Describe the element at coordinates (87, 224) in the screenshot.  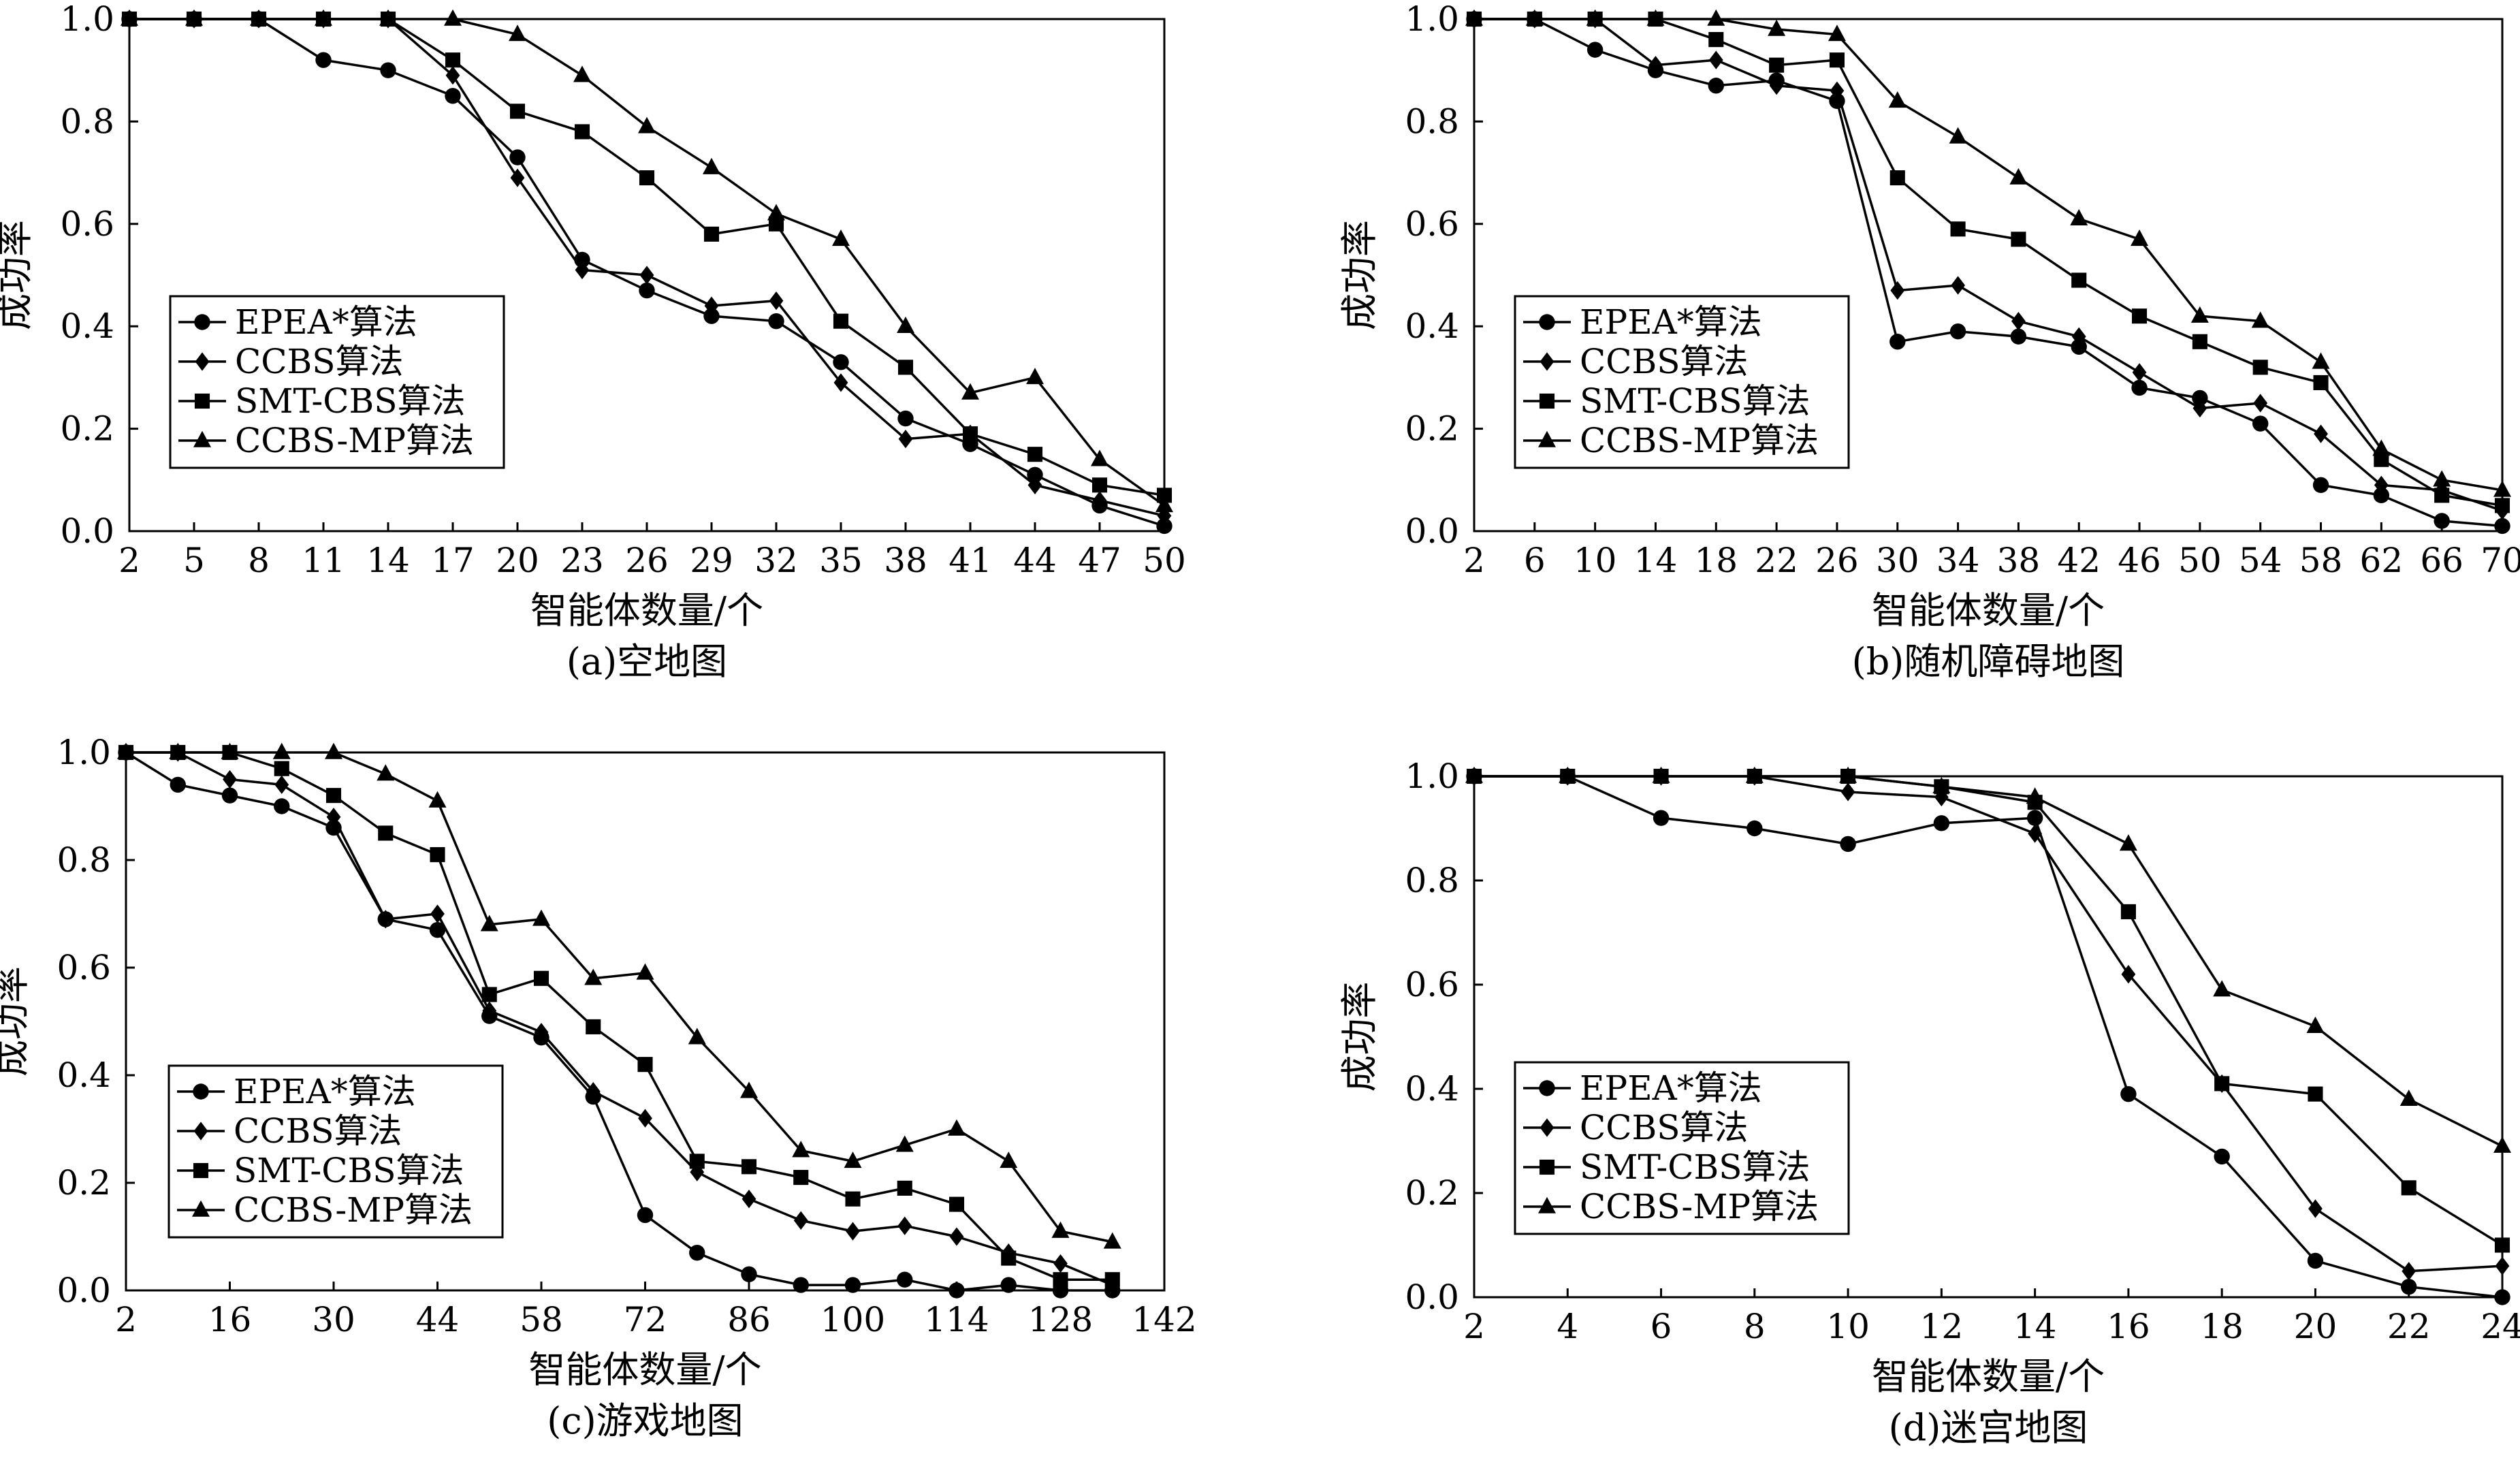
I see `y-tick-label: 0.6` at that location.